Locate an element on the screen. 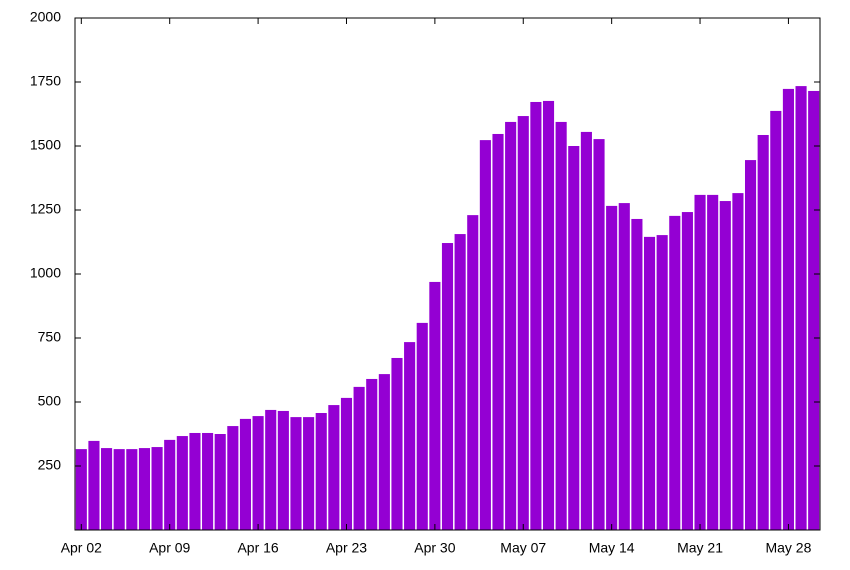 This screenshot has height=570, width=850. x-tick-label: Apr 16 is located at coordinates (257, 548).